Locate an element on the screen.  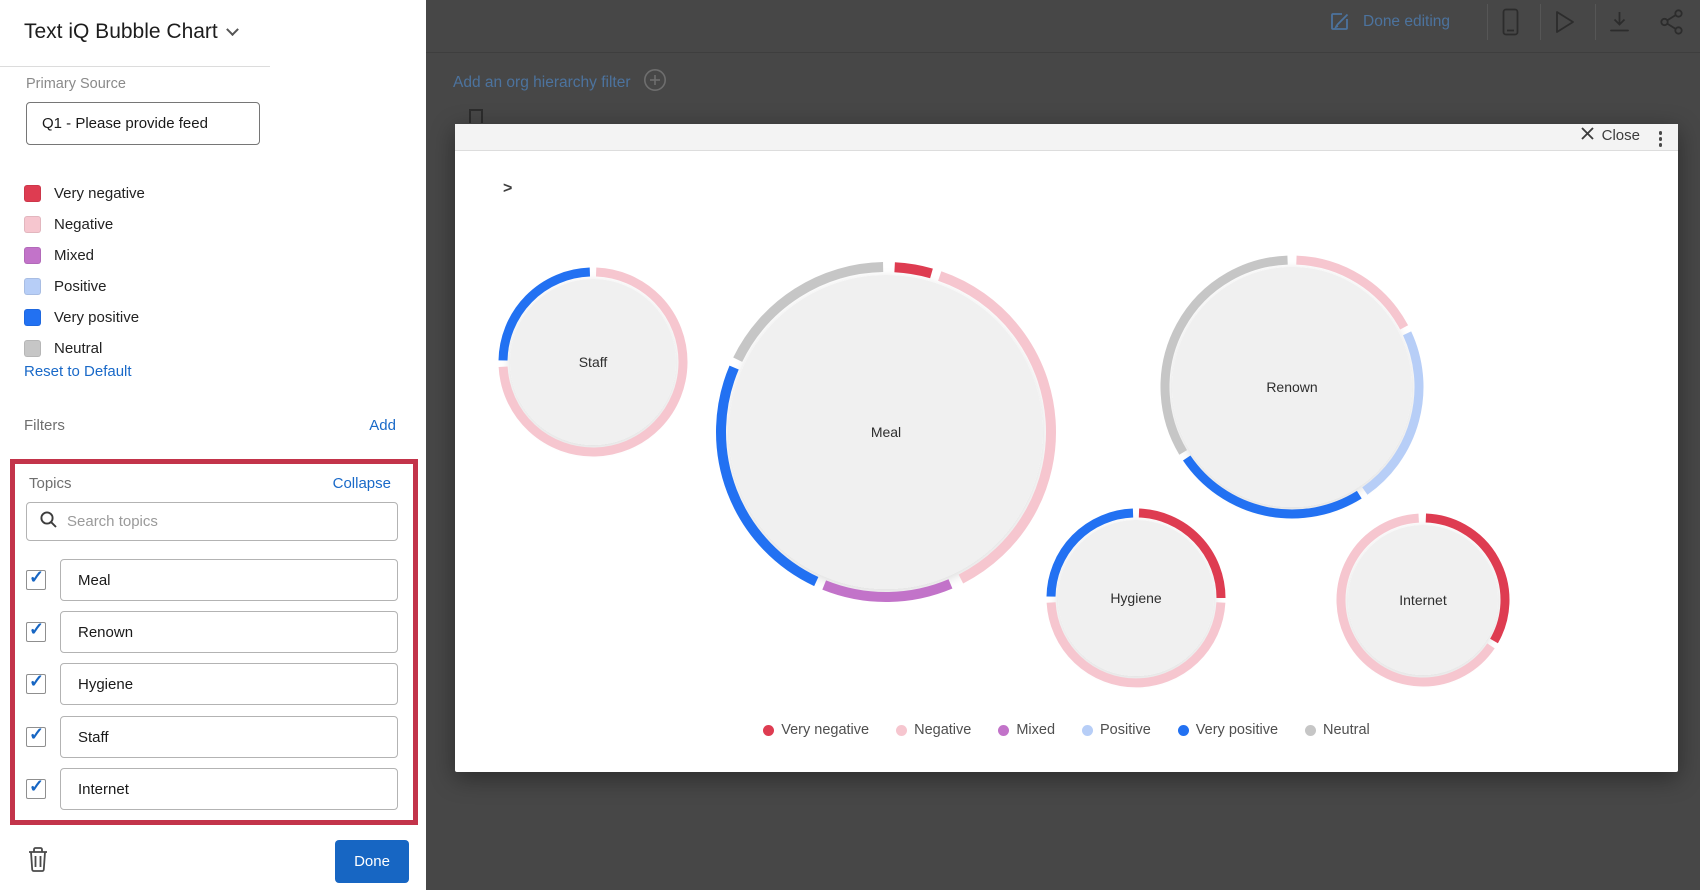
legend-item: Neutral is located at coordinates (1337, 730).